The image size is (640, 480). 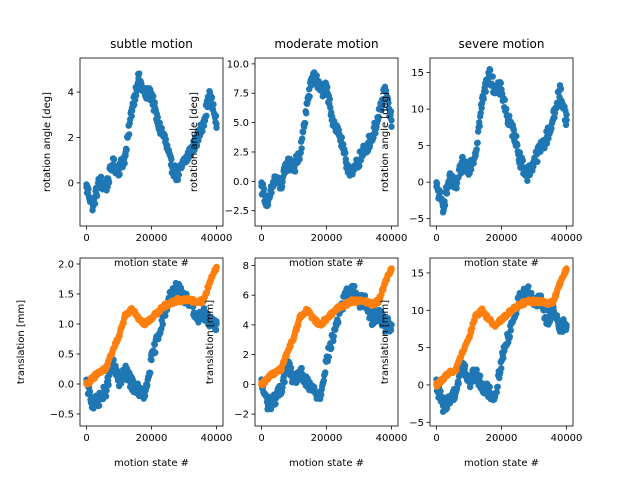 I want to click on y-tick-label: 1.5, so click(x=66, y=295).